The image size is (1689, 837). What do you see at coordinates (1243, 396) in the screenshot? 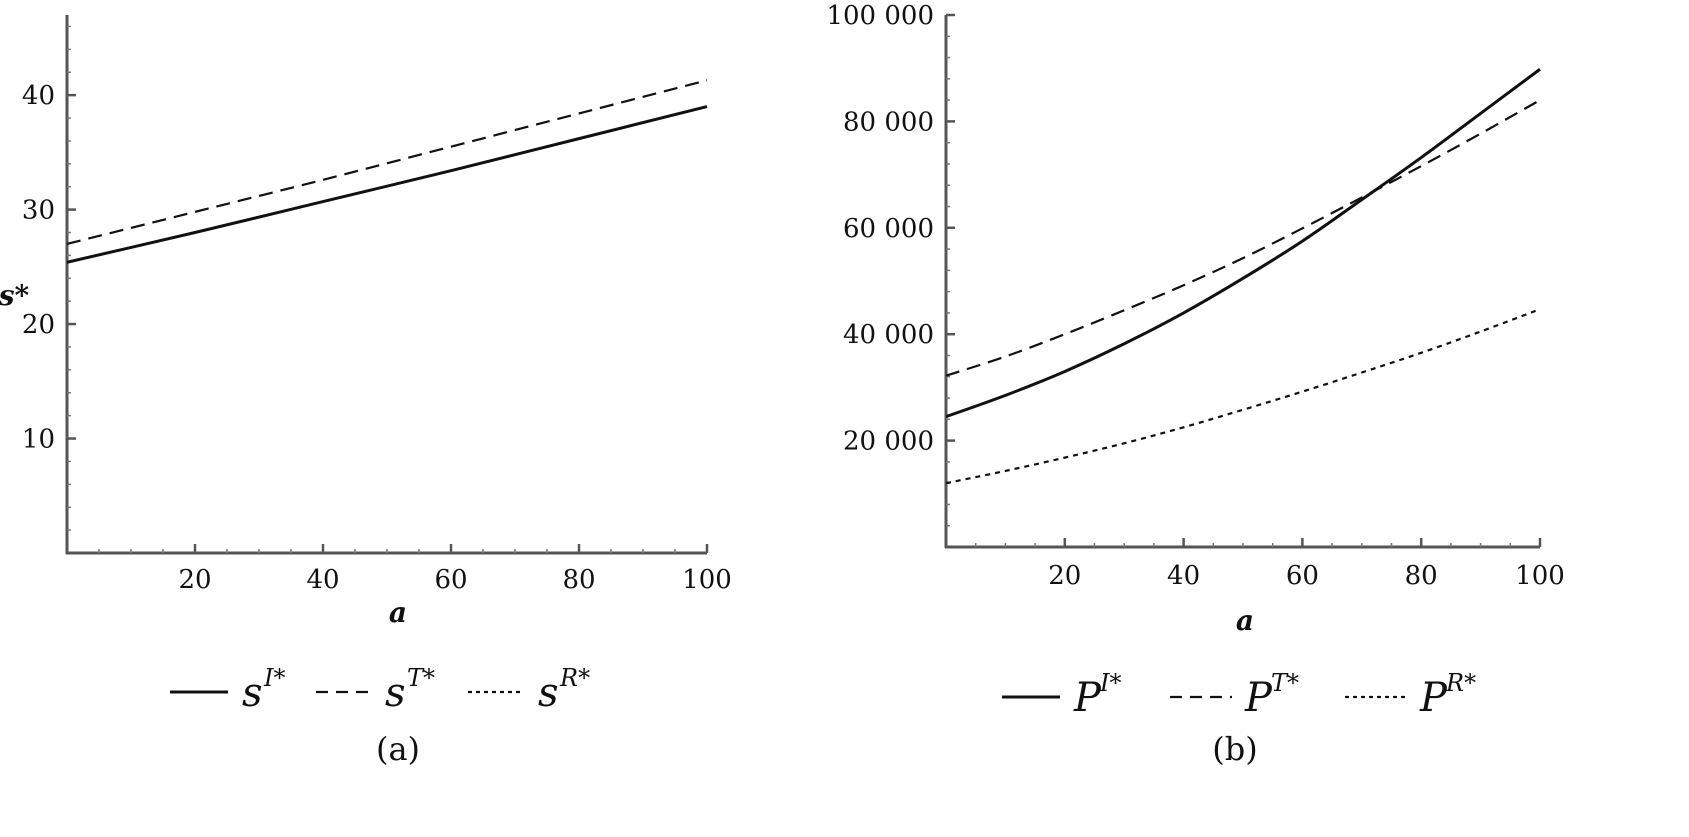
I see `series-line-r` at bounding box center [1243, 396].